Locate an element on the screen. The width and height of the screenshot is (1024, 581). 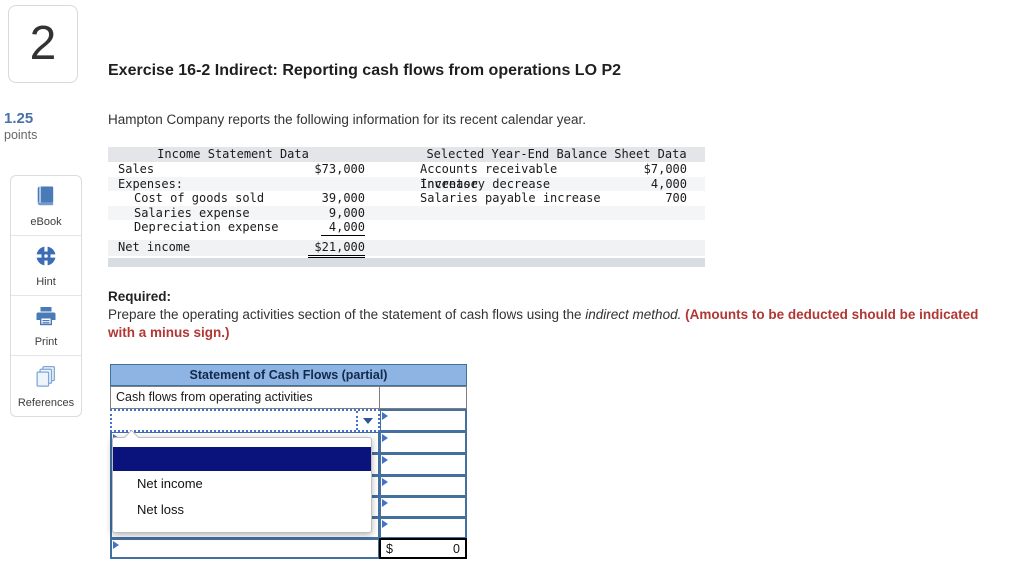
points-block: 1.25 points is located at coordinates (20, 126).